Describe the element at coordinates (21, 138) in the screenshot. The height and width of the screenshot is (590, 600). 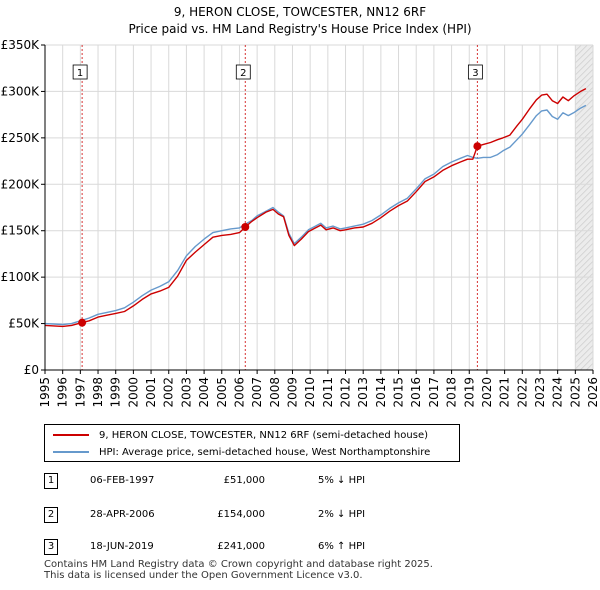
I see `y-tick-label: £250K` at that location.